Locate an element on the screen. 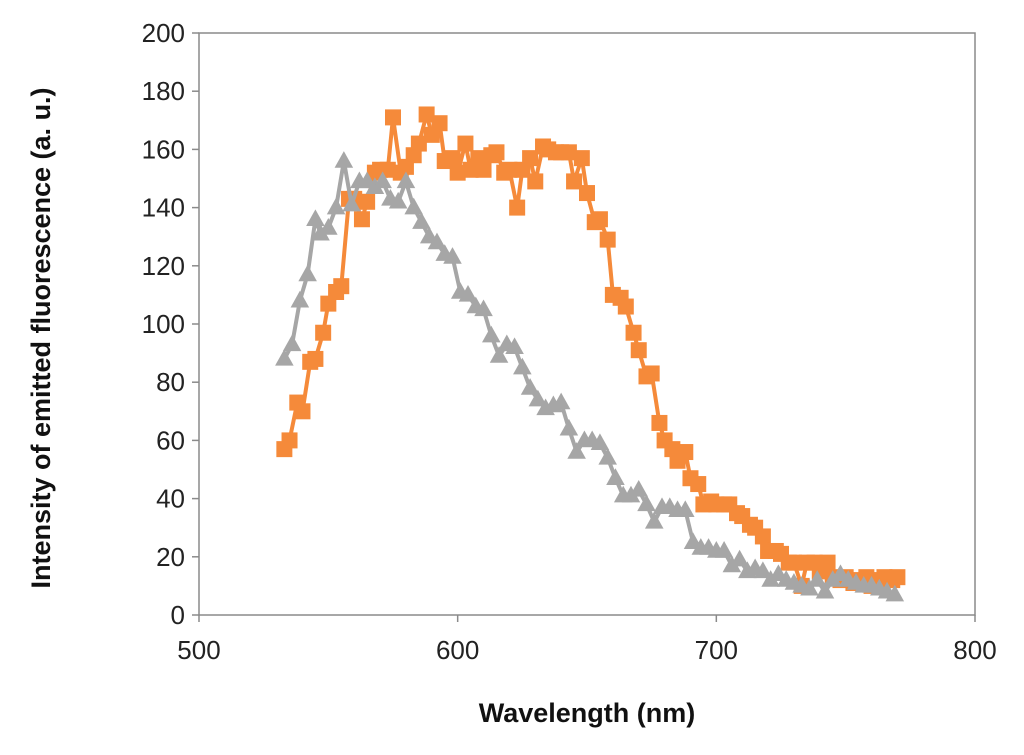  y-tick-label: 120 is located at coordinates (163, 266).